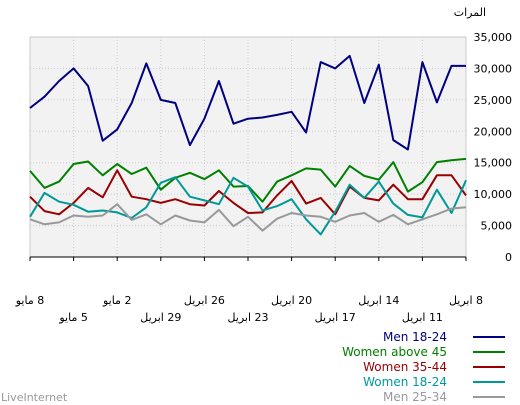  I want to click on legend-label: Men 25-34, so click(415, 397).